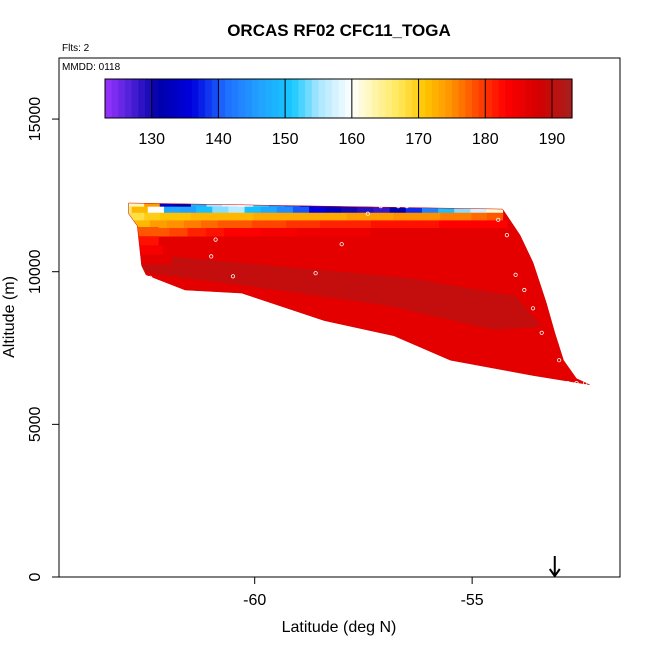  Describe the element at coordinates (218, 139) in the screenshot. I see `colorbar-tick-label-140: 140` at that location.